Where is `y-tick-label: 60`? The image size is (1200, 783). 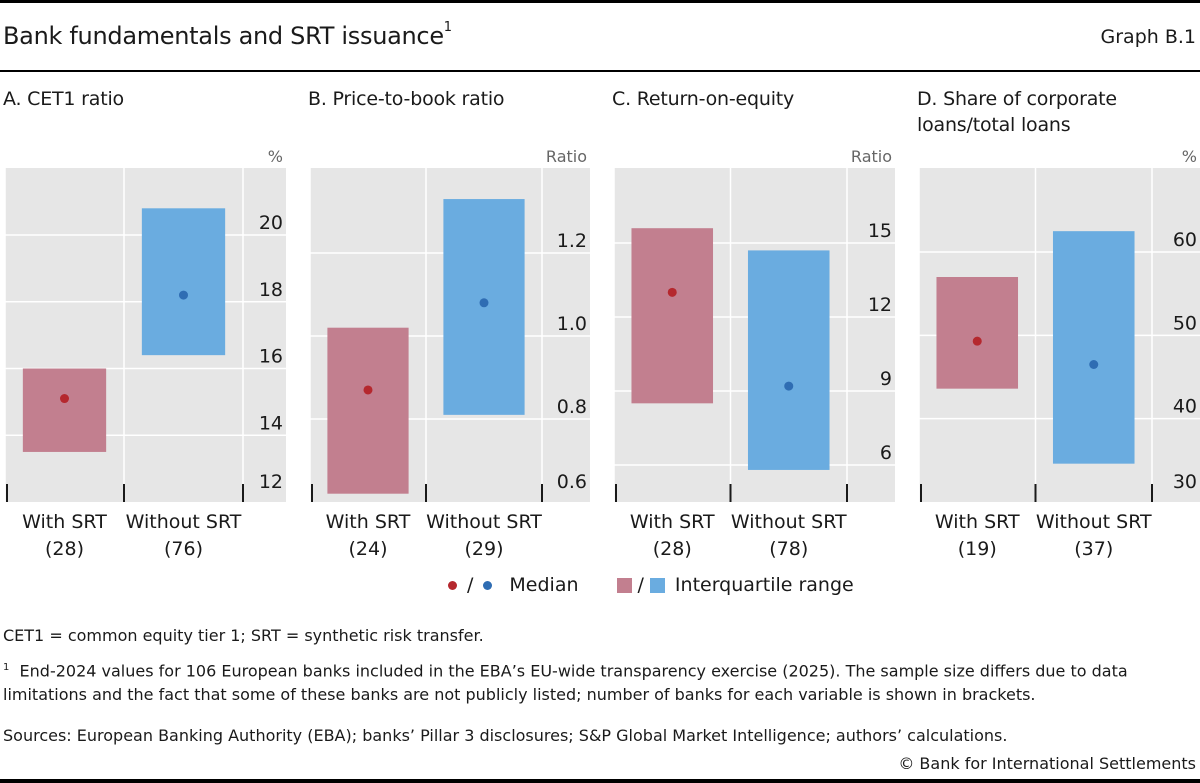 y-tick-label: 60 is located at coordinates (1185, 240).